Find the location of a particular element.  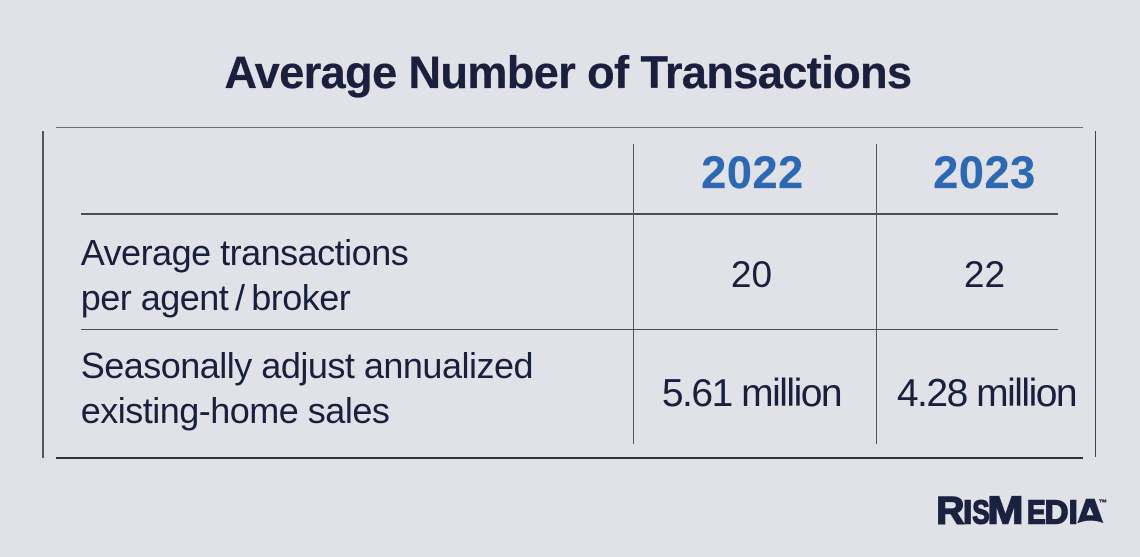

svg-text: S is located at coordinates (980, 512).